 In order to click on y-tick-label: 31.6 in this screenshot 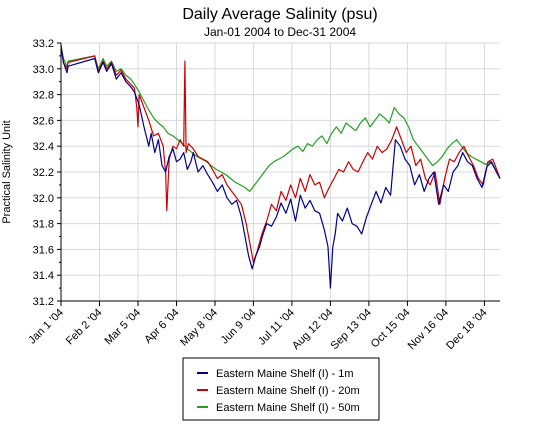, I will do `click(43, 250)`.